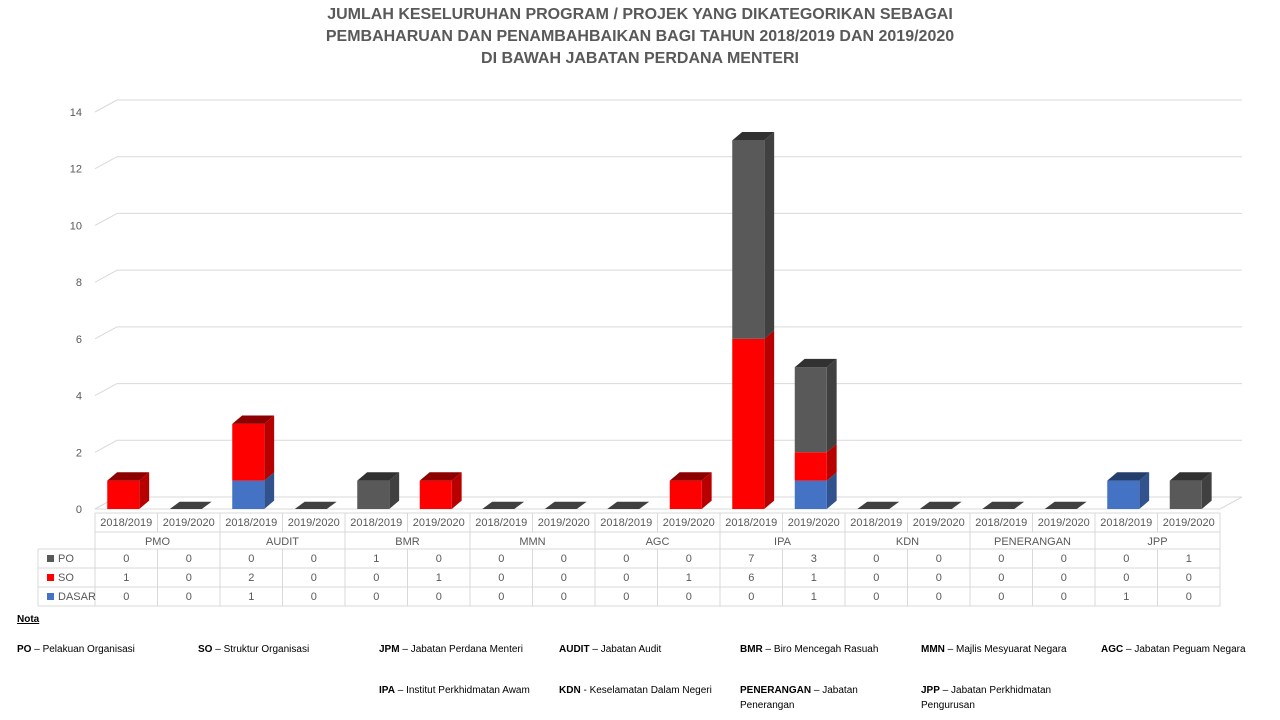  What do you see at coordinates (77, 597) in the screenshot?
I see `legend-label-dasar: DASAR` at bounding box center [77, 597].